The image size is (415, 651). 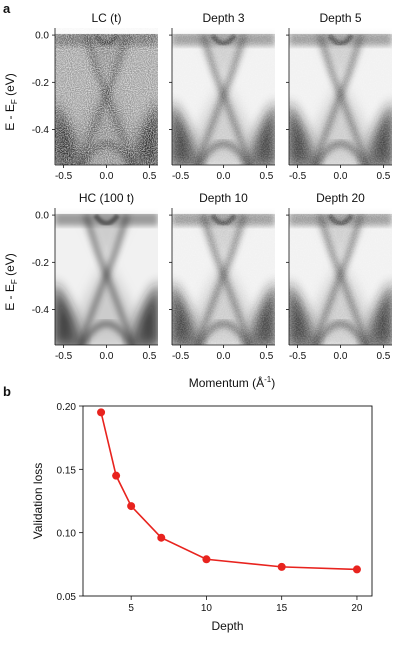 What do you see at coordinates (223, 18) in the screenshot?
I see `panel-title: Depth 3` at bounding box center [223, 18].